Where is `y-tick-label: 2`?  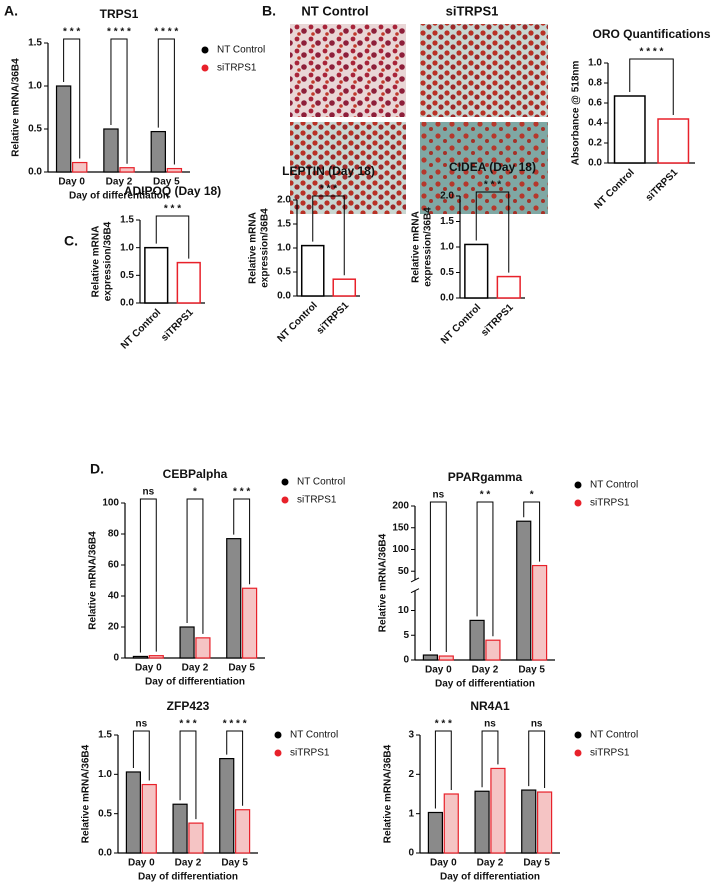 y-tick-label: 2 is located at coordinates (411, 774).